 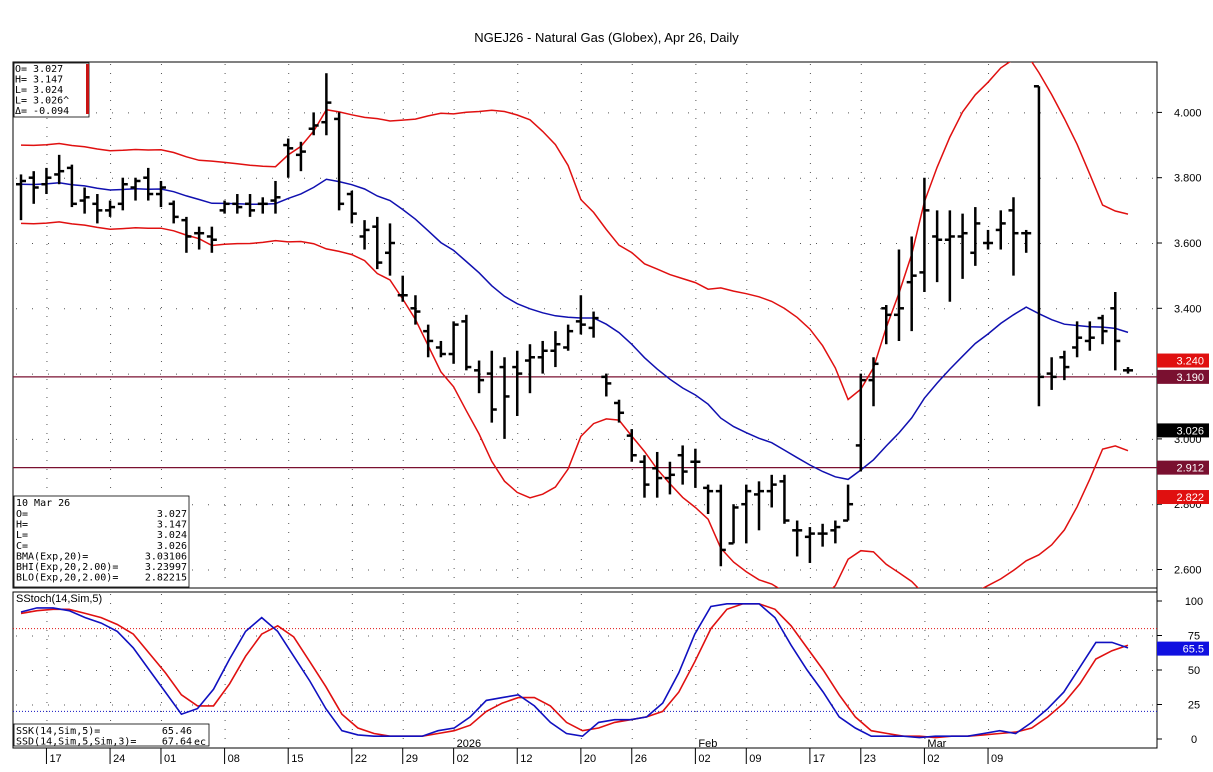 What do you see at coordinates (463, 759) in the screenshot?
I see `date-tick-label: 02` at bounding box center [463, 759].